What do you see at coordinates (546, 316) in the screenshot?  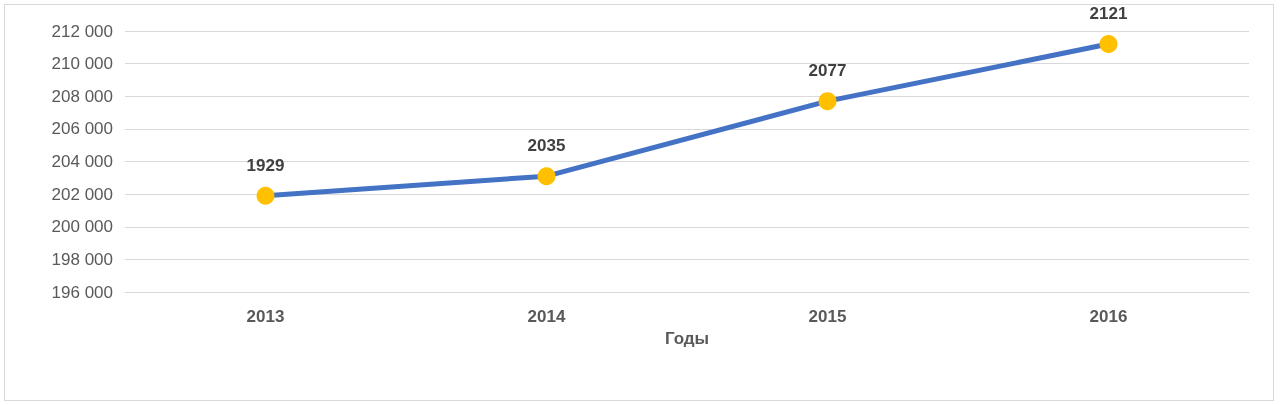 I see `x-tick-label: 2014` at bounding box center [546, 316].